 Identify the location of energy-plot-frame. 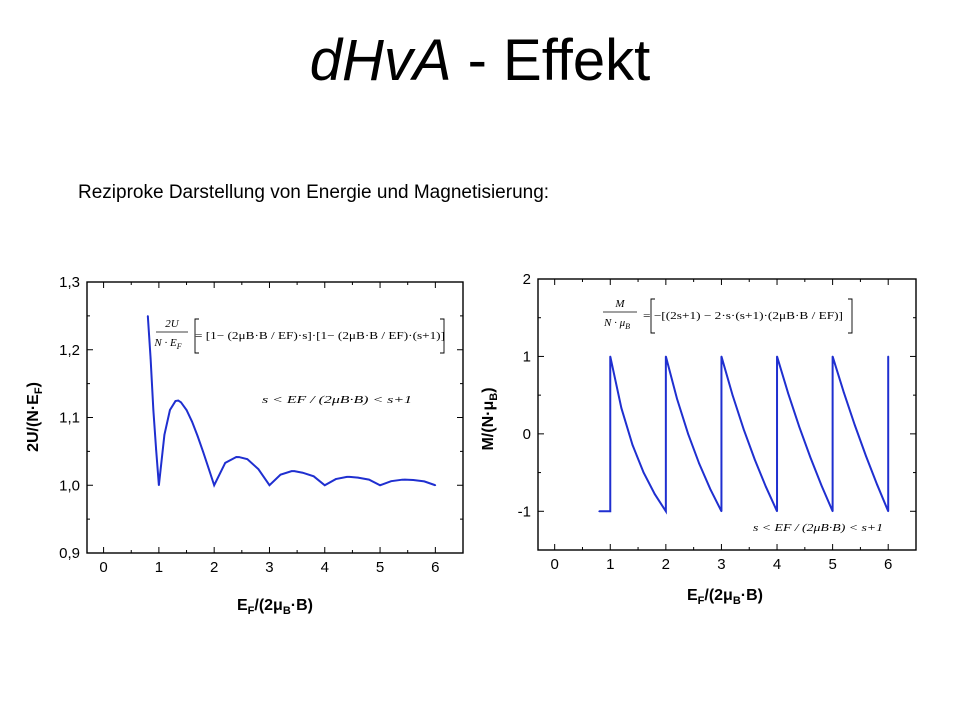
(275, 417).